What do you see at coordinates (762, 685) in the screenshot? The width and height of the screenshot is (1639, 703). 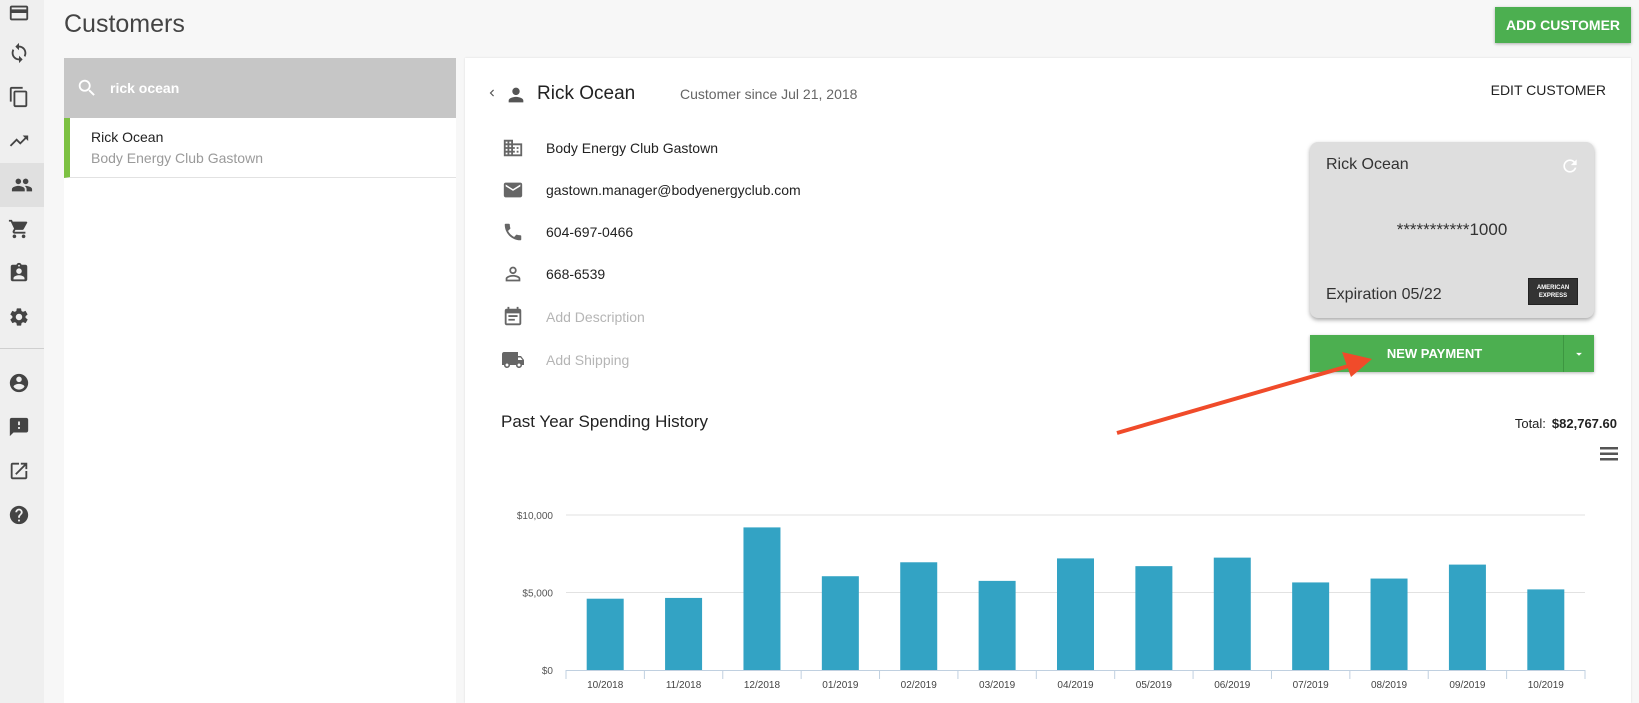 I see `x-tick-label: 12/2018` at bounding box center [762, 685].